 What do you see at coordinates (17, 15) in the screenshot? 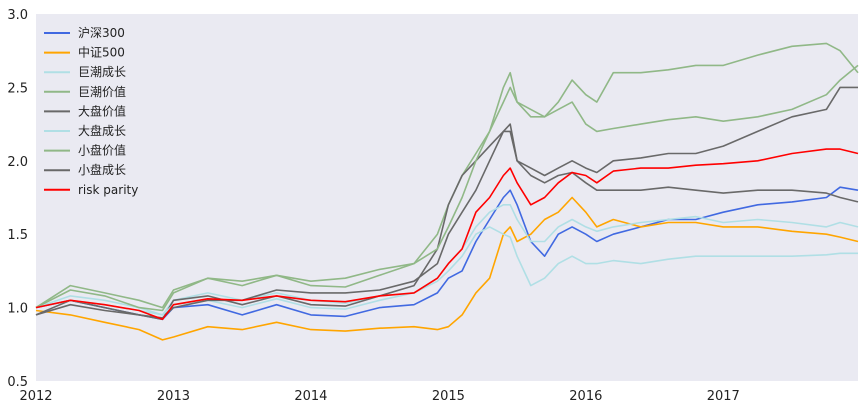
I see `y-tick-label: 3.0` at bounding box center [17, 15].